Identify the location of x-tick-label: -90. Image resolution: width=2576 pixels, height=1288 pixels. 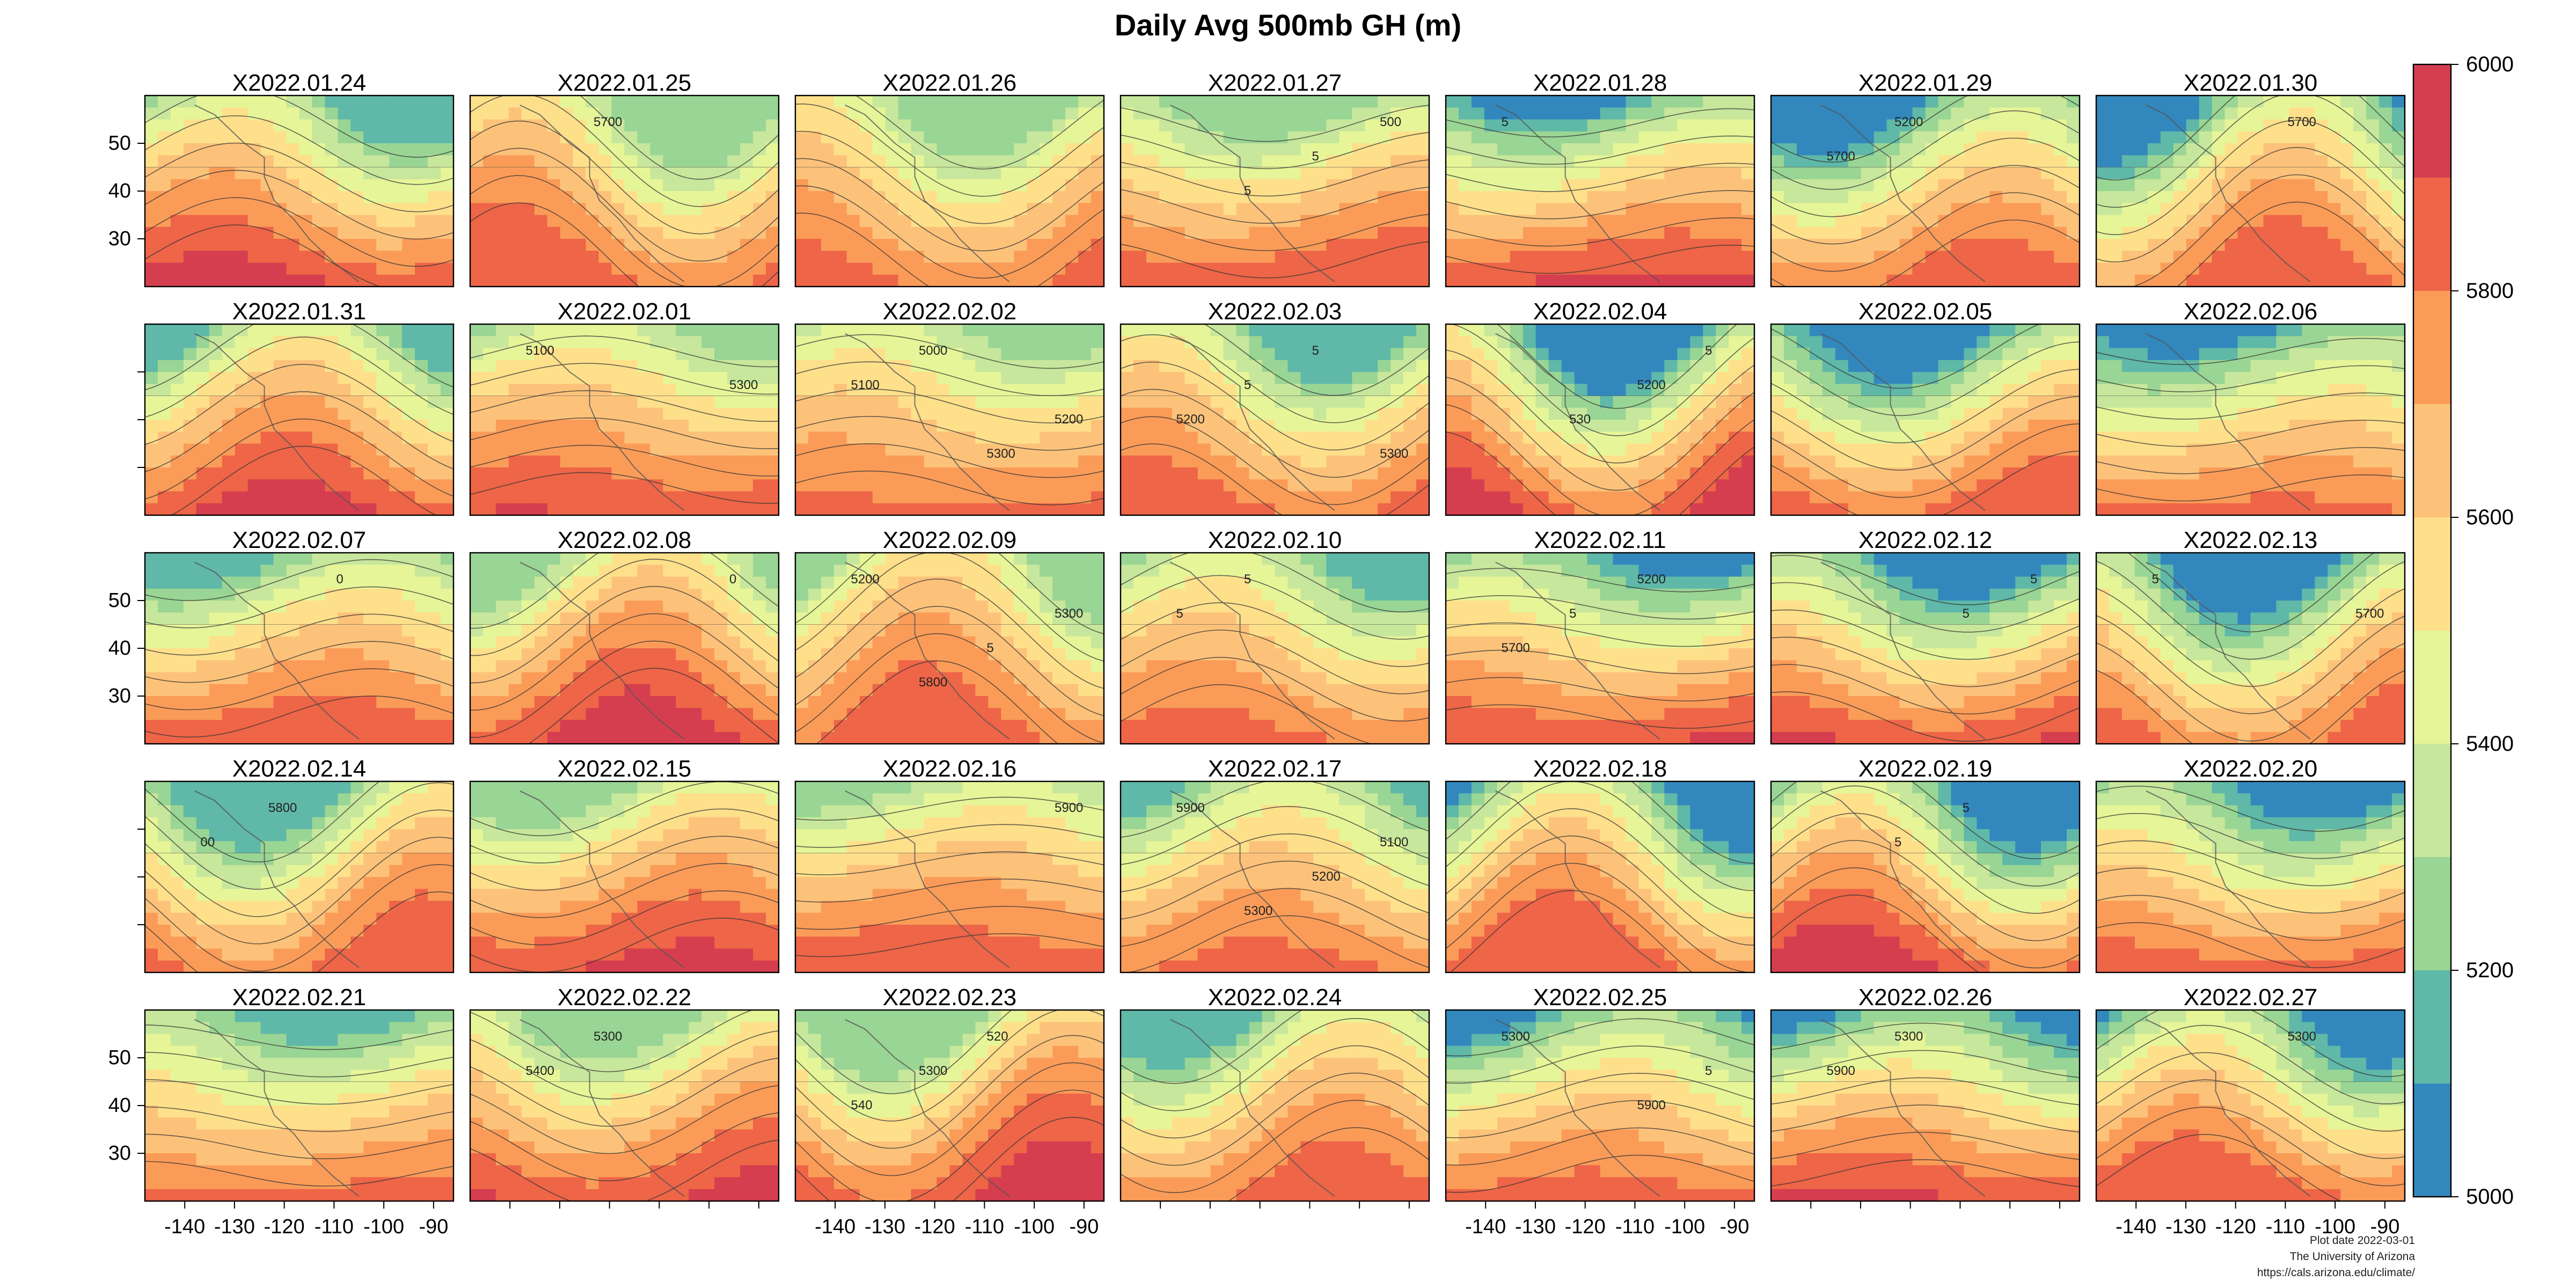
(1734, 1227).